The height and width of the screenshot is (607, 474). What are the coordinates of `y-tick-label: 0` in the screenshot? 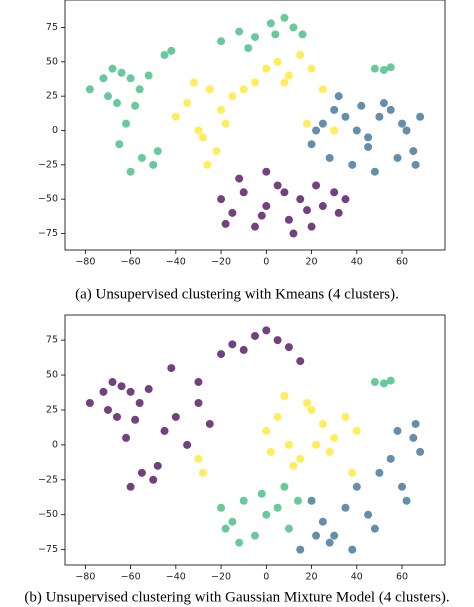 It's located at (55, 130).